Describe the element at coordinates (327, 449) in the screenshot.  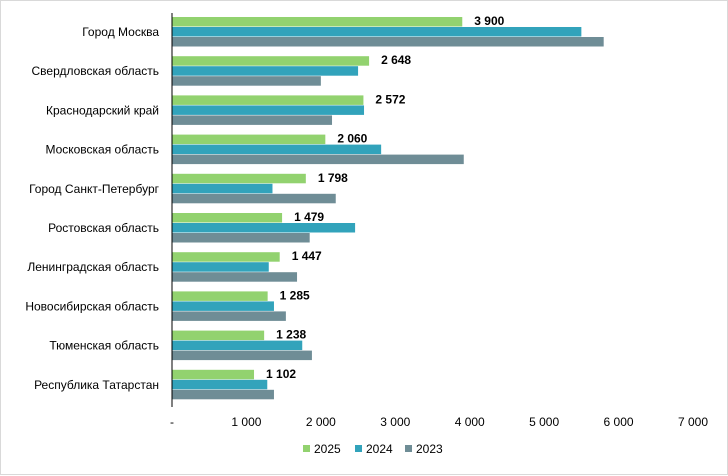
I see `legend-label-2025: 2025` at that location.